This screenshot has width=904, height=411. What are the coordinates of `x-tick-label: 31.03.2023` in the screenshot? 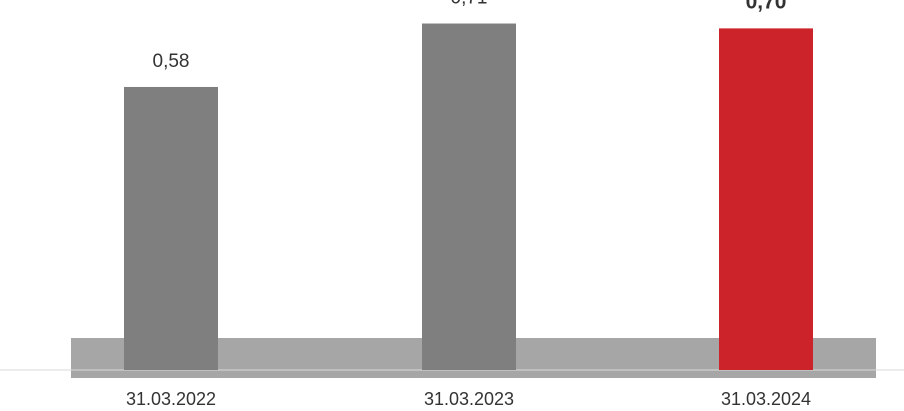 It's located at (469, 399).